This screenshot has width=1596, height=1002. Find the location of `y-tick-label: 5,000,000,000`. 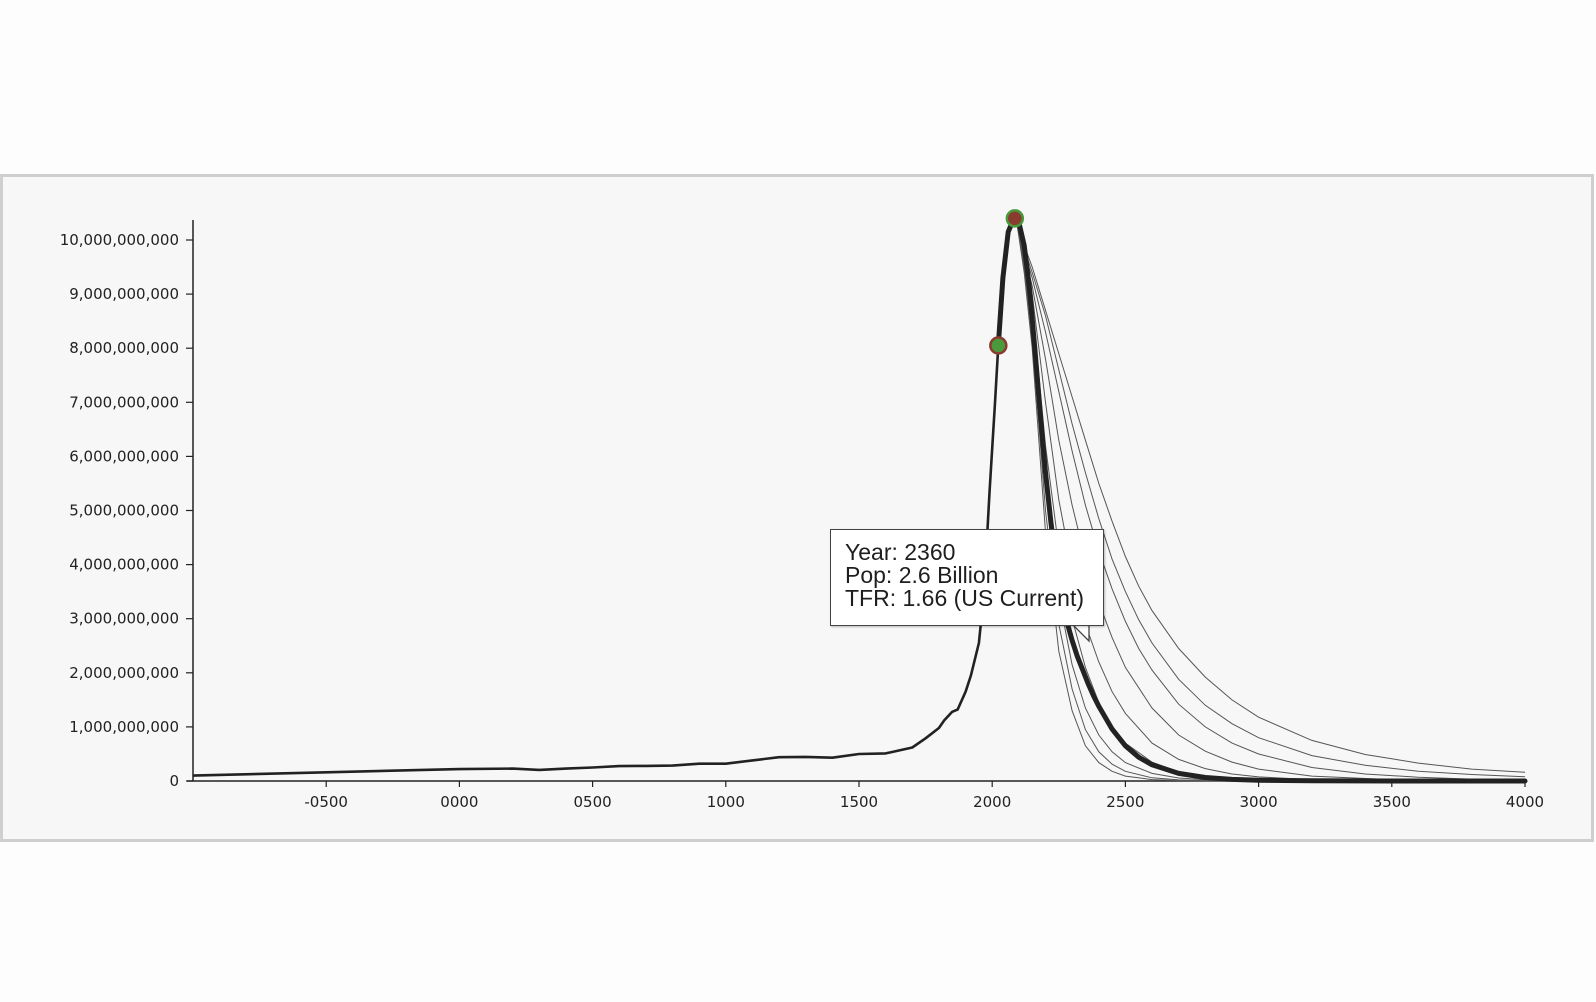

y-tick-label: 5,000,000,000 is located at coordinates (124, 511).